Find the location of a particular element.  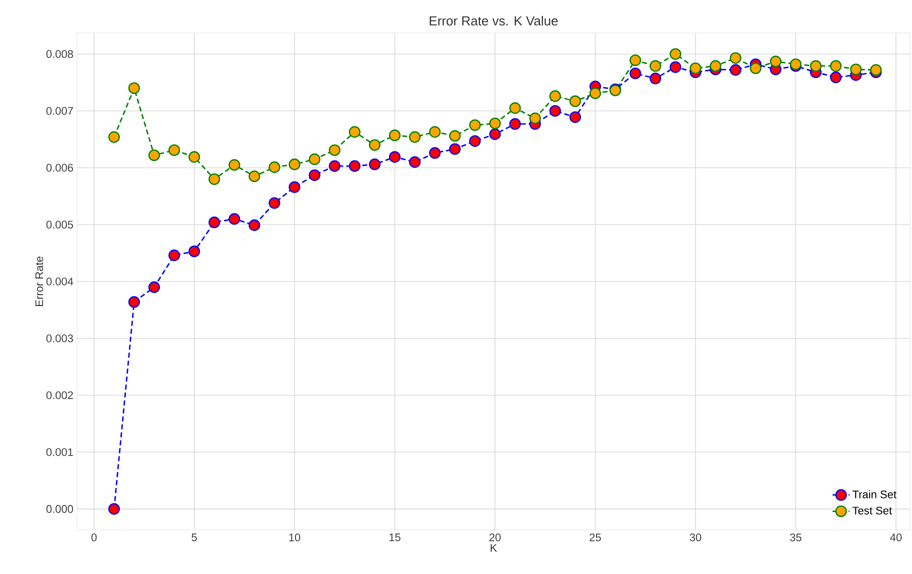

y-tick-label: 0.002 is located at coordinates (59, 395).